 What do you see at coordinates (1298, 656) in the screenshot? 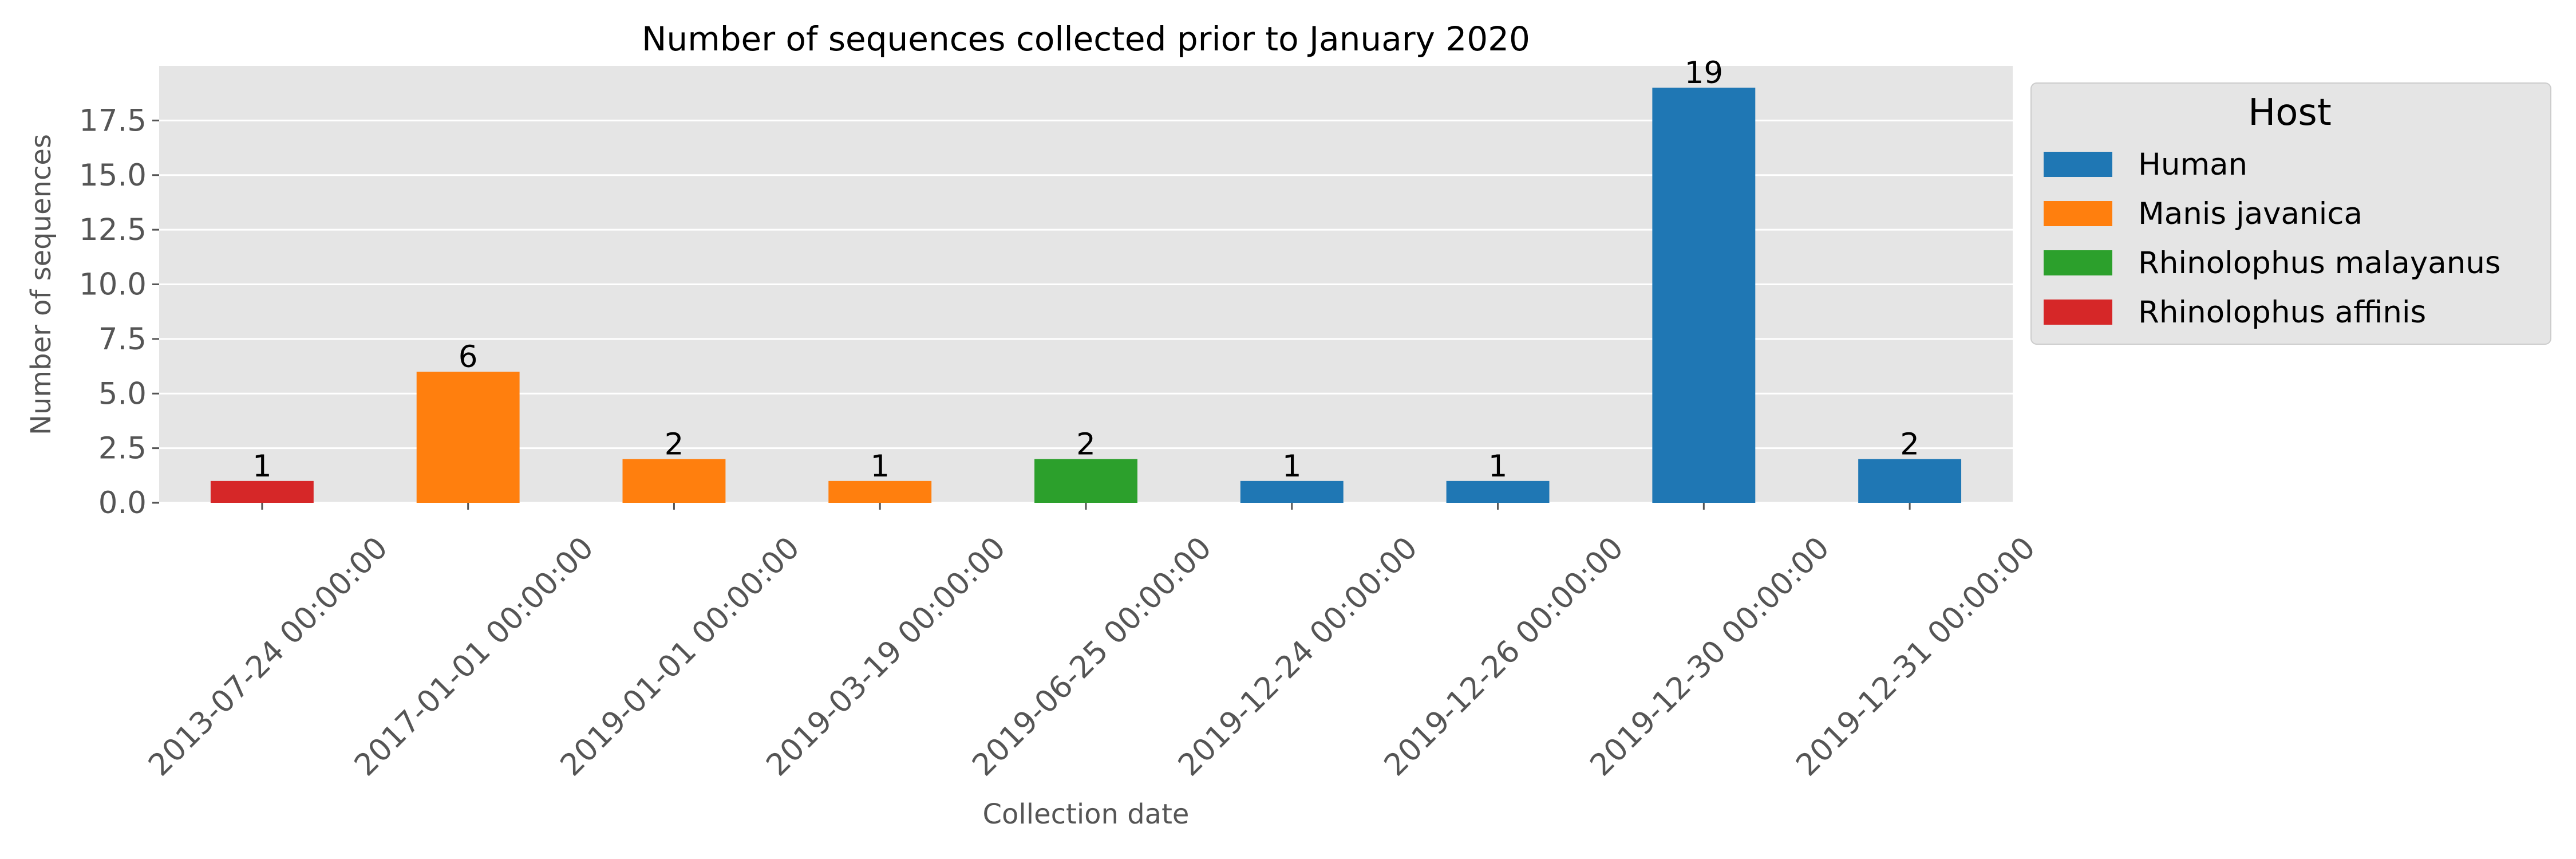
I see `x-tick-label: 2019-12-24 00:00:00` at bounding box center [1298, 656].